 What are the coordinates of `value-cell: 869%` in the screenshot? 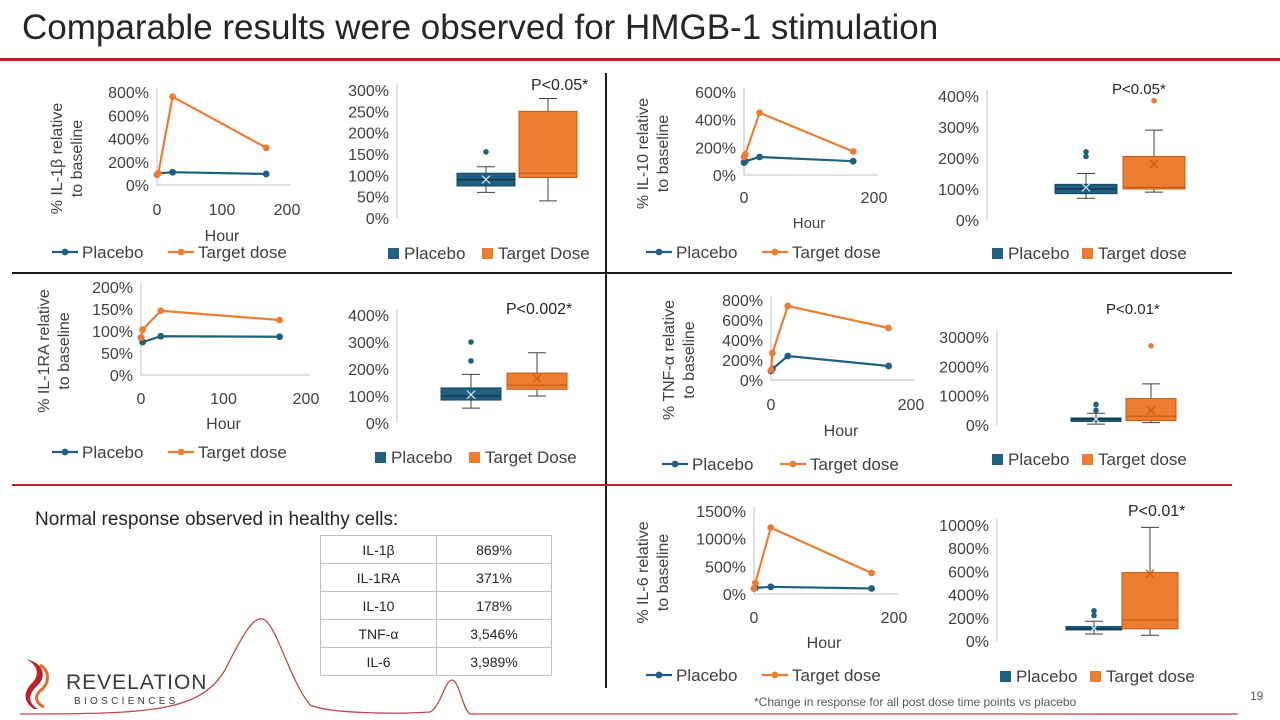 It's located at (494, 549).